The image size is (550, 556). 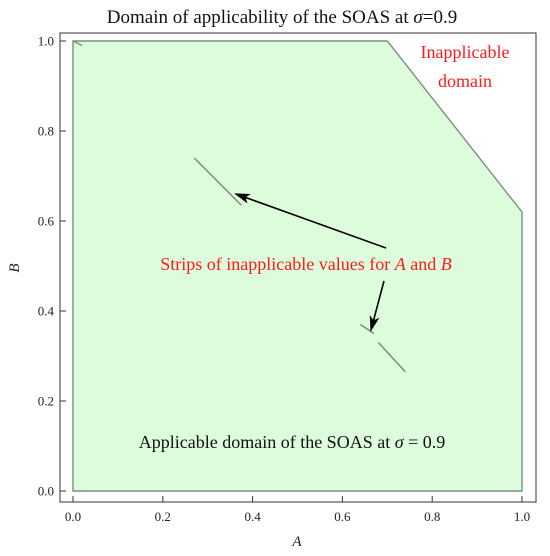 I want to click on arrow-to-upper-strip, so click(x=310, y=221).